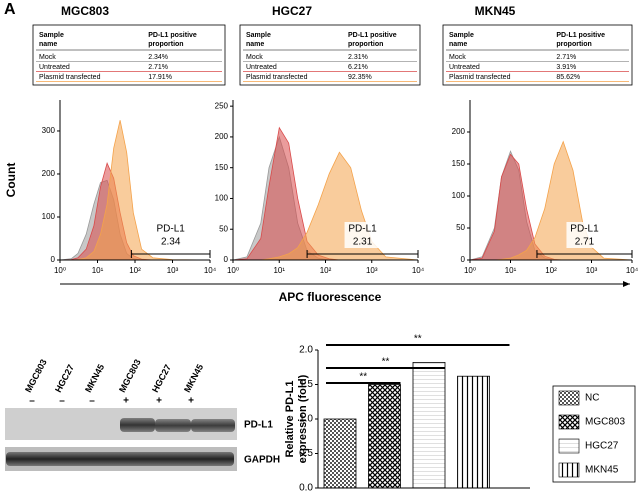  Describe the element at coordinates (306, 419) in the screenshot. I see `y-tick-label: 1.0` at that location.